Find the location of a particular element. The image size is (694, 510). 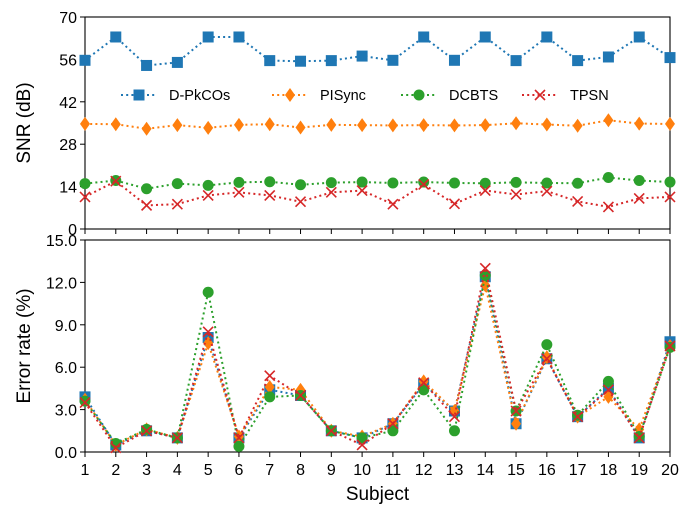

legend-d-pkcos-marker is located at coordinates (139, 95).